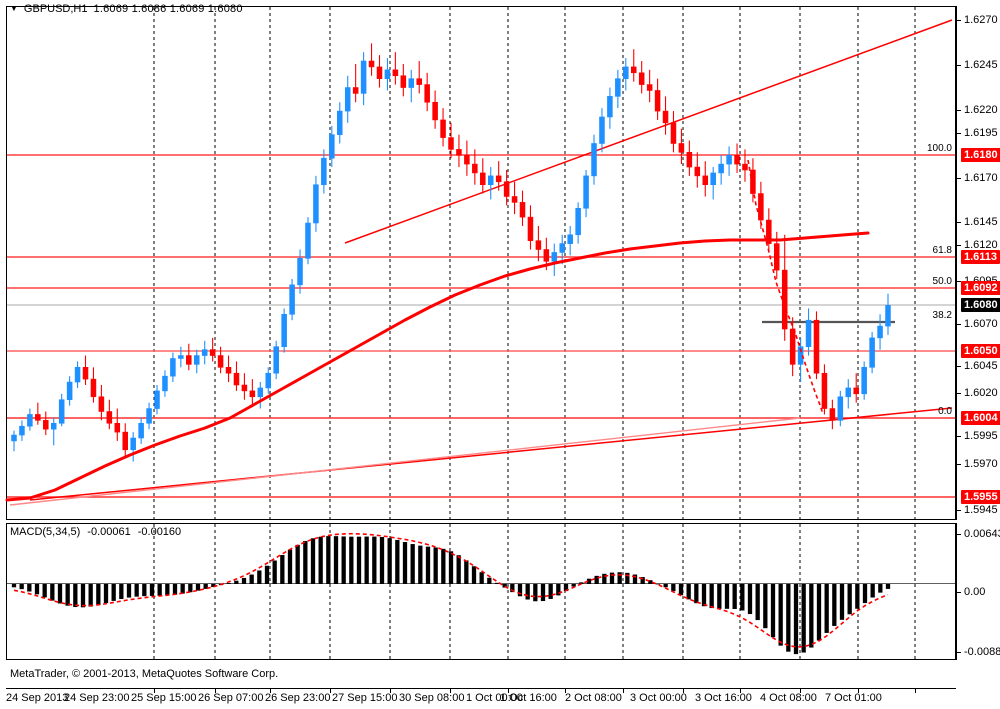  What do you see at coordinates (980, 257) in the screenshot?
I see `level-price-label: 1.6113` at bounding box center [980, 257].